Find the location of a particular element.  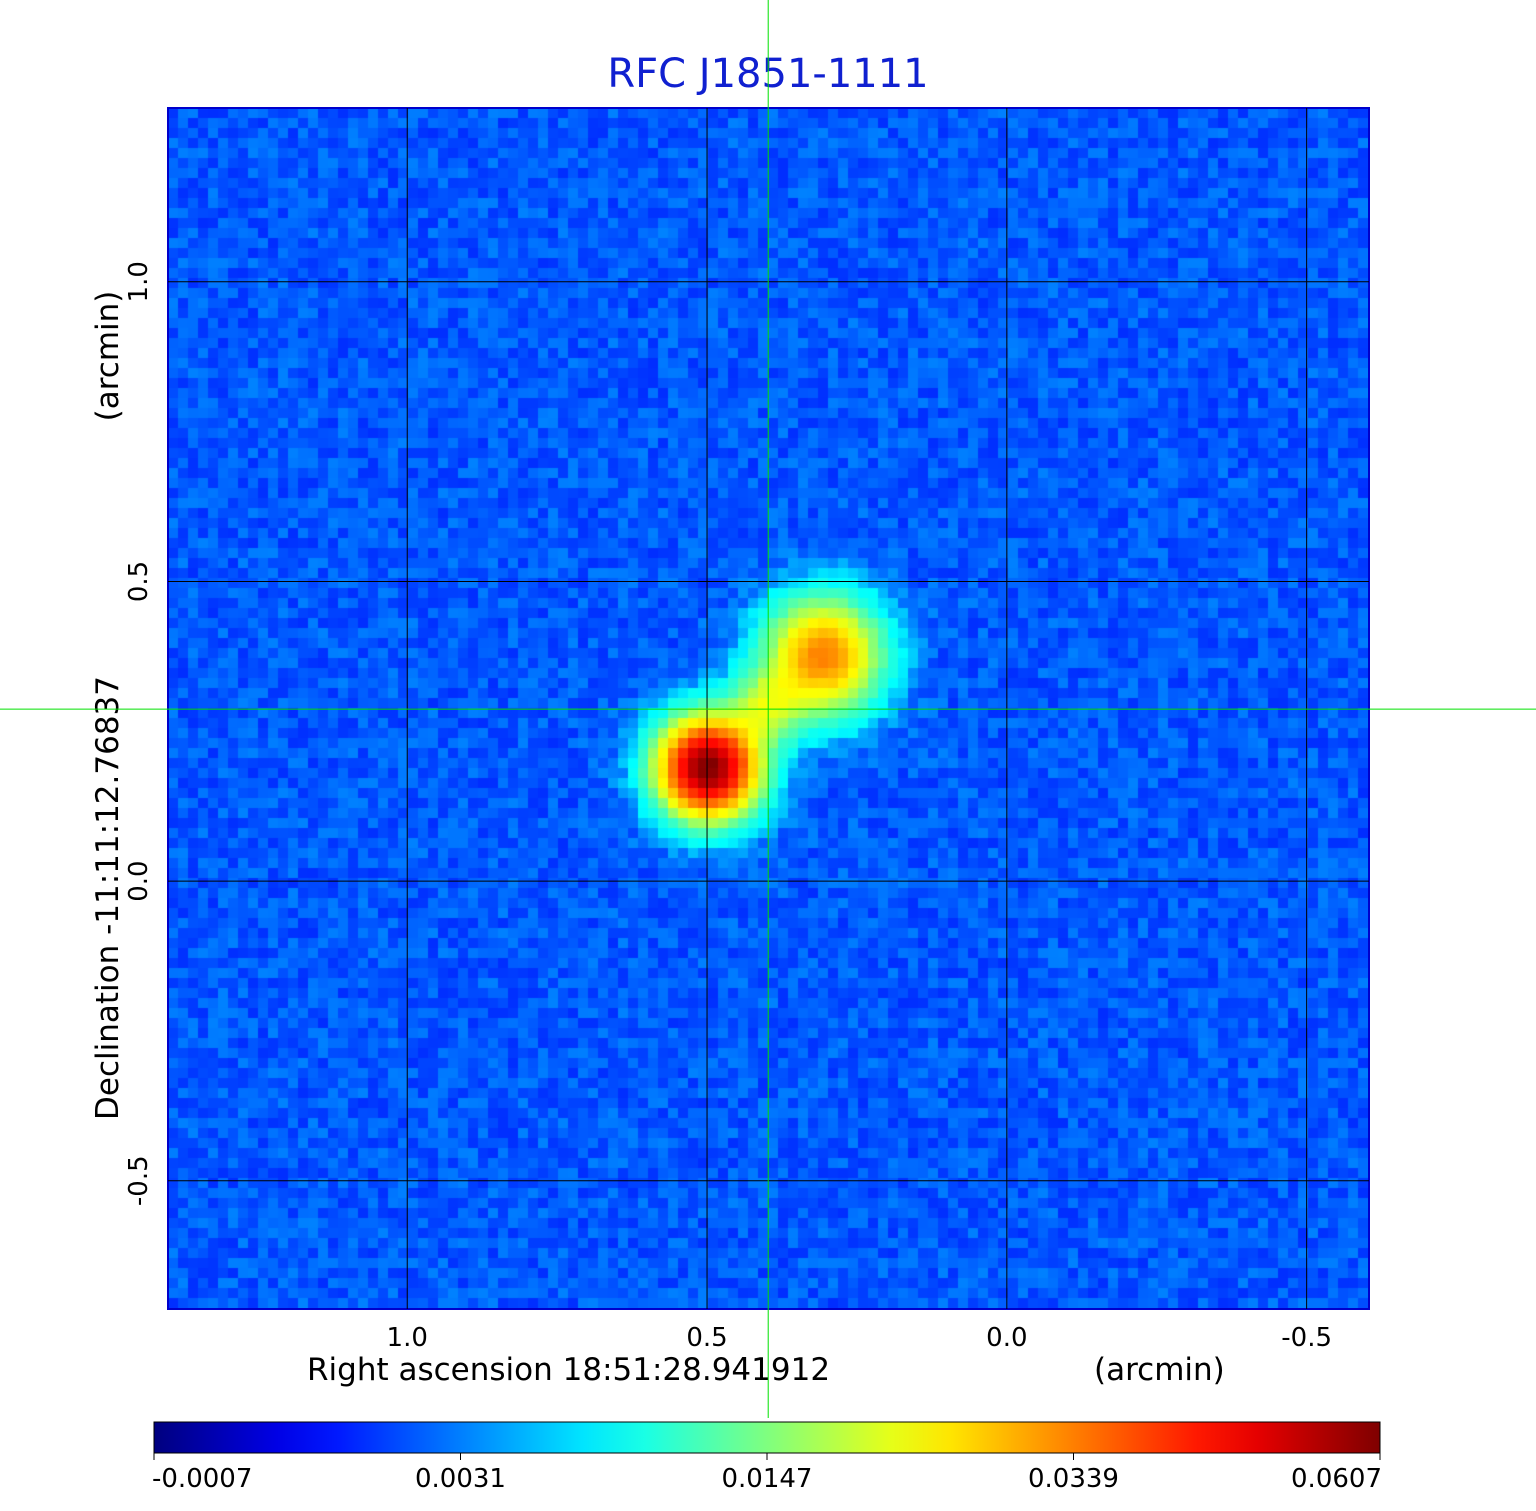

colorbar-tick-label: 0.0607 is located at coordinates (1336, 1479).